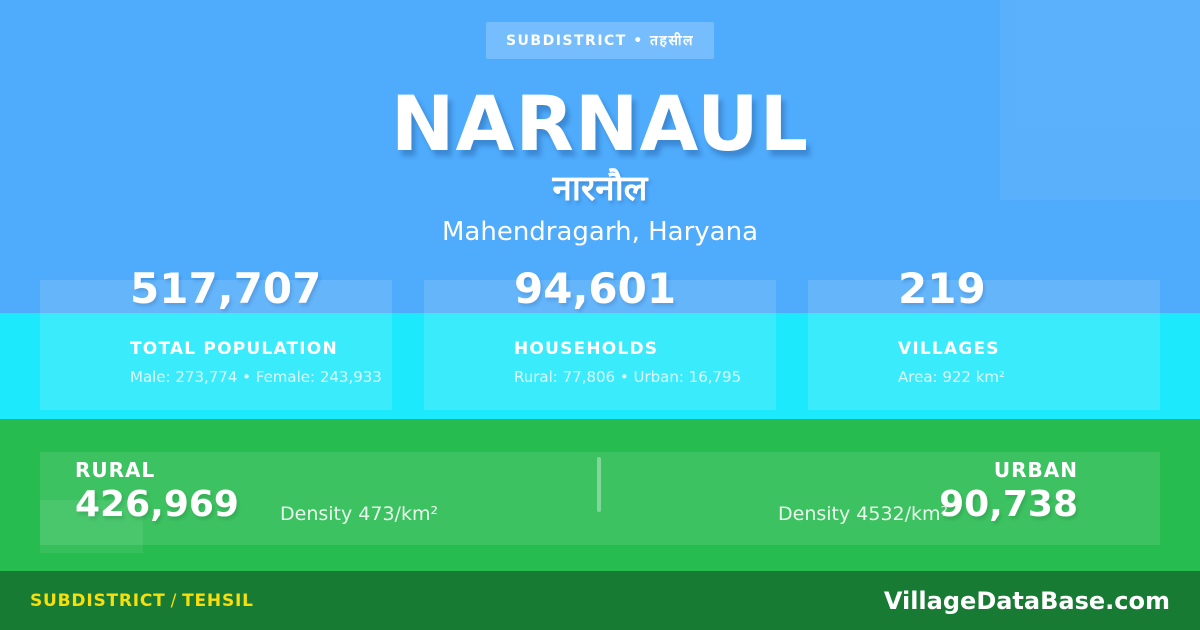 The height and width of the screenshot is (630, 1200). Describe the element at coordinates (234, 349) in the screenshot. I see `stat-label: TOTAL POPULATION` at that location.